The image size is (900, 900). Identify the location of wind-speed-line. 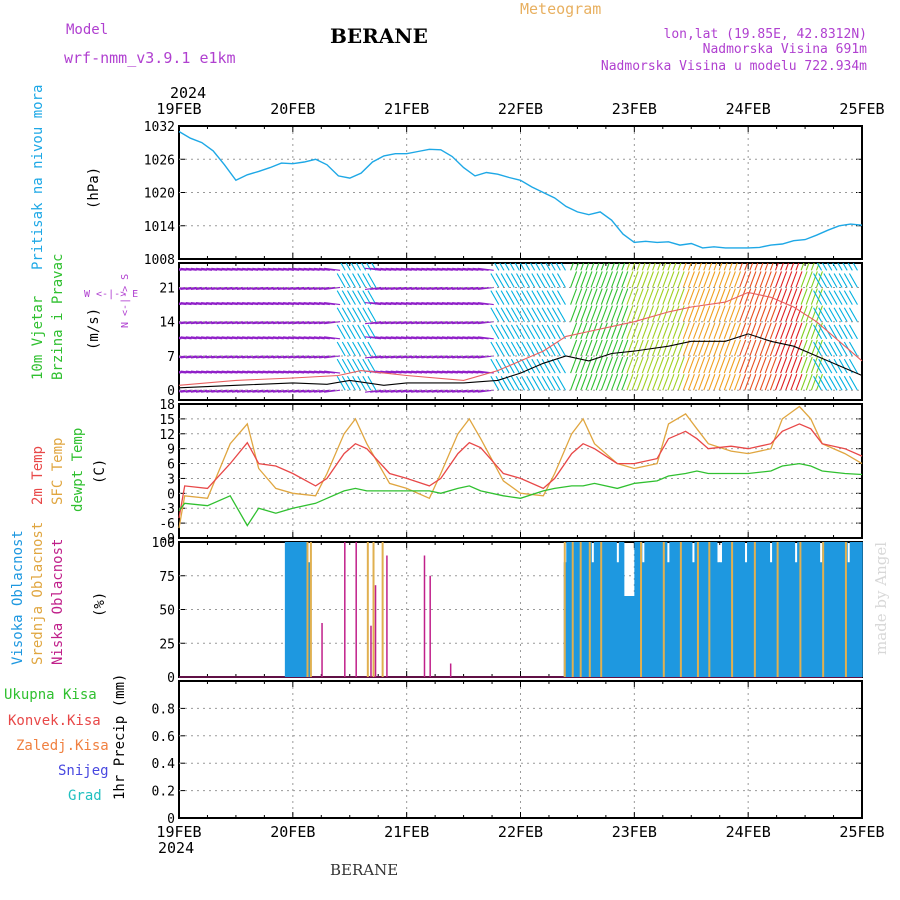
(520, 361).